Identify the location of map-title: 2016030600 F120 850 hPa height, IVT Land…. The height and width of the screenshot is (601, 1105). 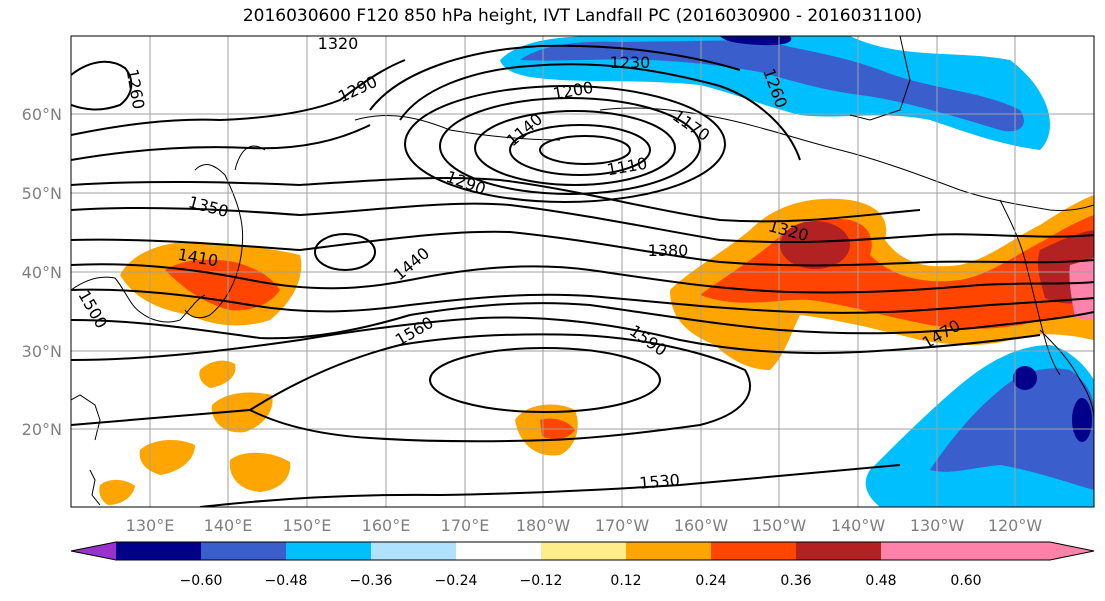
(582, 16).